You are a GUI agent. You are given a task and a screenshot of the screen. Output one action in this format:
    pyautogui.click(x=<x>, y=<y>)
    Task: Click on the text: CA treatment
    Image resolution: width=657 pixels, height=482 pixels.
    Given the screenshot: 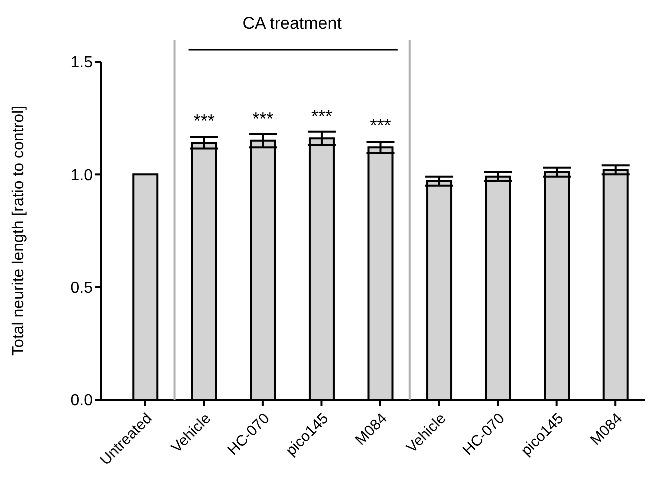 What is the action you would take?
    pyautogui.click(x=292, y=23)
    